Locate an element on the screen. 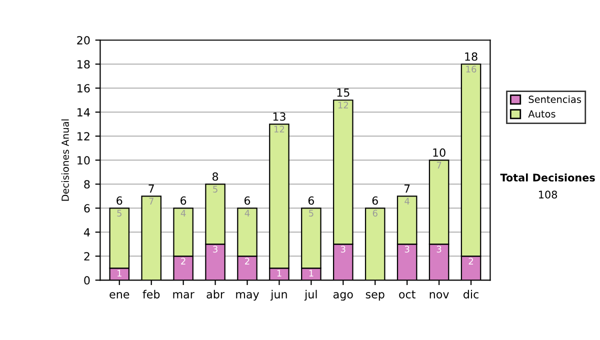  x-tick-label: abr is located at coordinates (215, 294).